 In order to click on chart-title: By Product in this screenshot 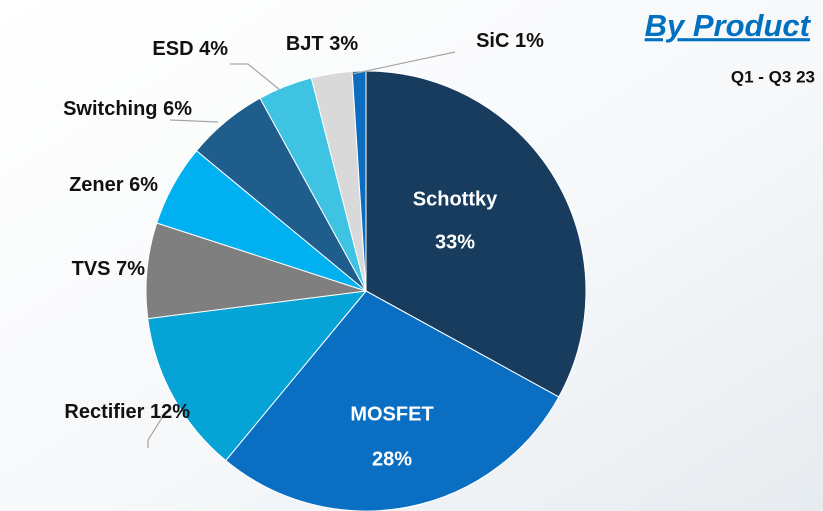, I will do `click(728, 25)`.